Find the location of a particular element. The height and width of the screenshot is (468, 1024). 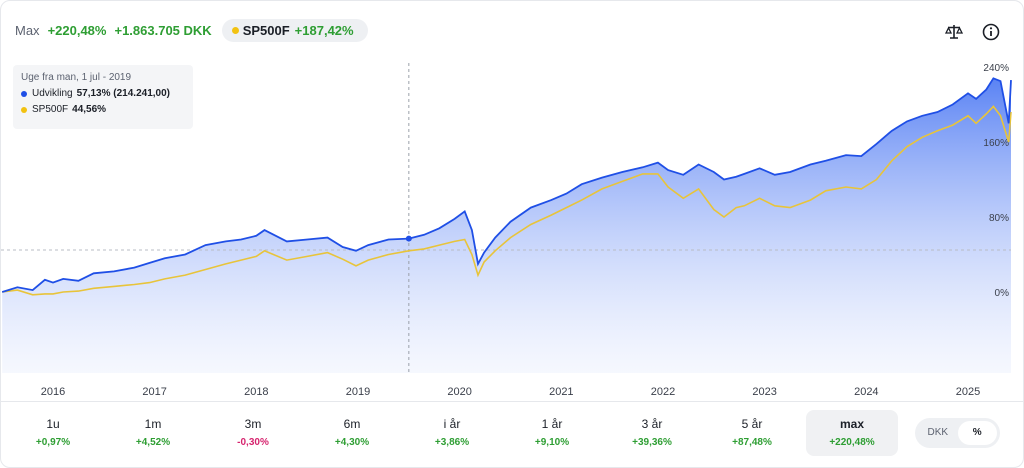

info-icon is located at coordinates (991, 32).